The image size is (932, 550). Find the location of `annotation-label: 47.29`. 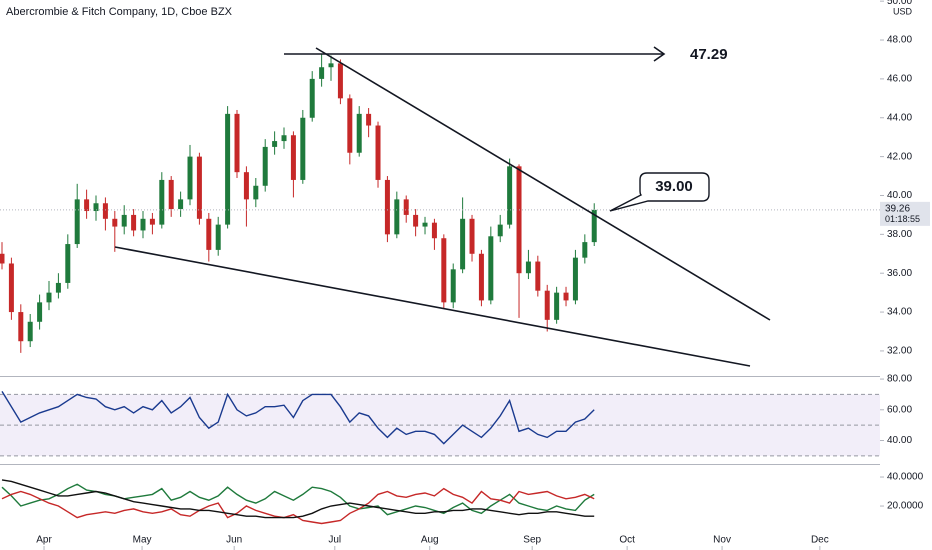

annotation-label: 47.29 is located at coordinates (709, 54).